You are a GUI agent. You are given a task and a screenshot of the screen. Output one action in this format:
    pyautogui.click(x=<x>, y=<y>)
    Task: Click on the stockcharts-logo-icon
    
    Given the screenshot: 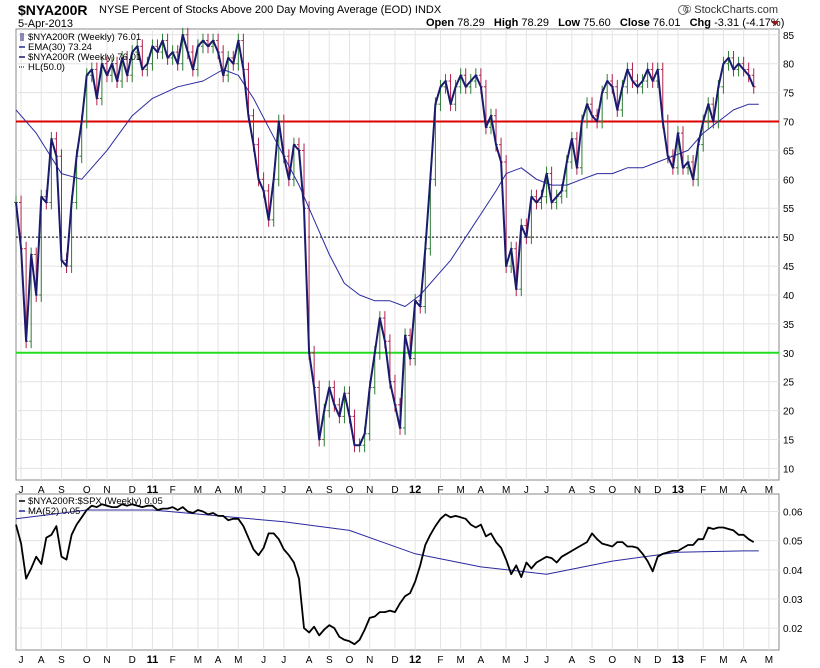 What is the action you would take?
    pyautogui.click(x=683, y=10)
    